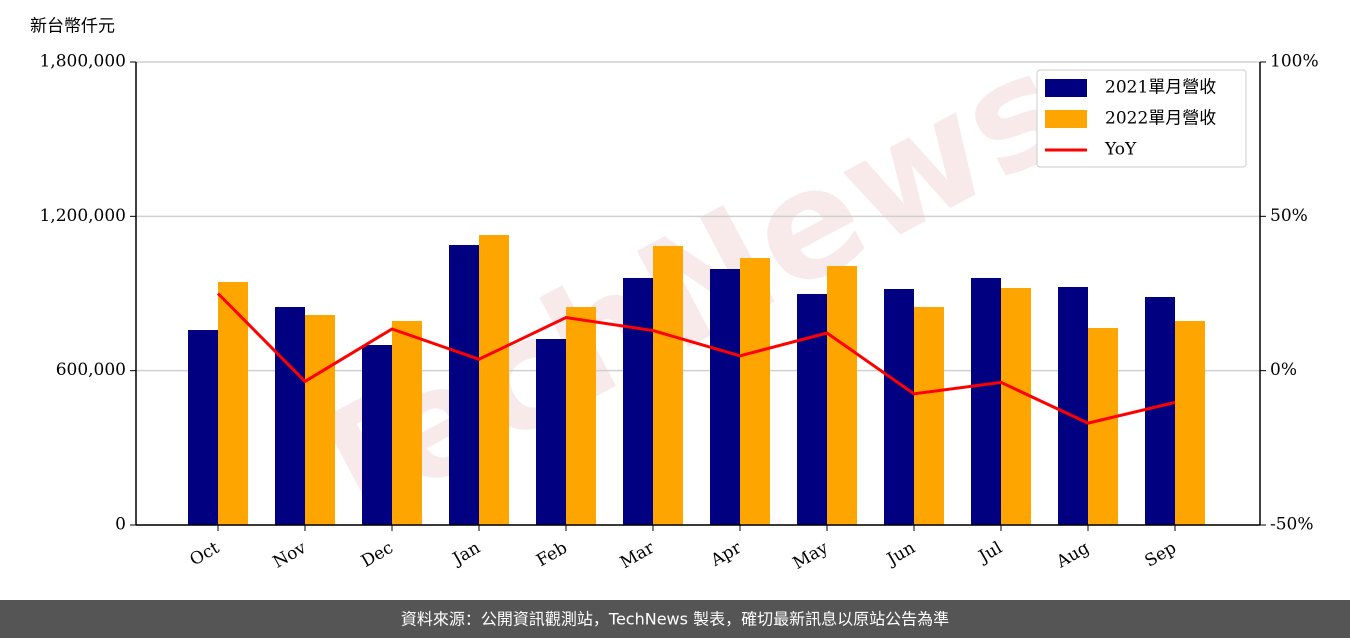  Describe the element at coordinates (91, 370) in the screenshot. I see `y-tick-label: 600,000` at that location.